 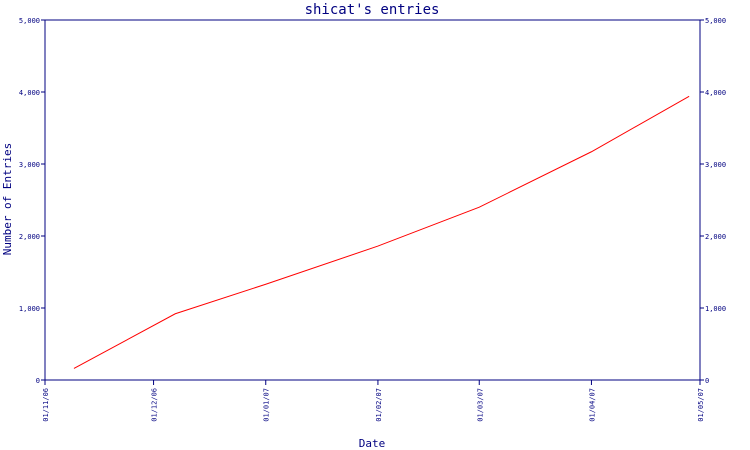 What do you see at coordinates (29, 309) in the screenshot?
I see `y-tick-label-left: 1,000` at bounding box center [29, 309].